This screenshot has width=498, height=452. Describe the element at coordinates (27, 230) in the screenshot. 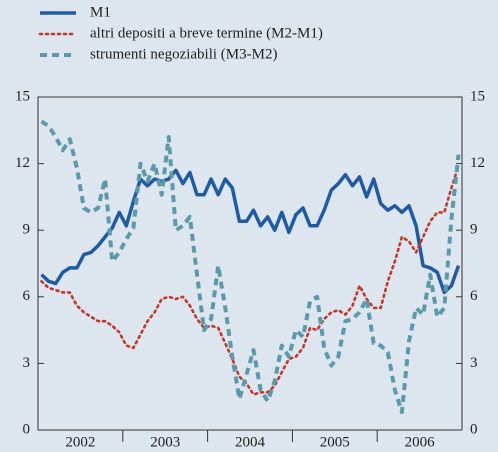

I see `y-tick-label: 9` at that location.